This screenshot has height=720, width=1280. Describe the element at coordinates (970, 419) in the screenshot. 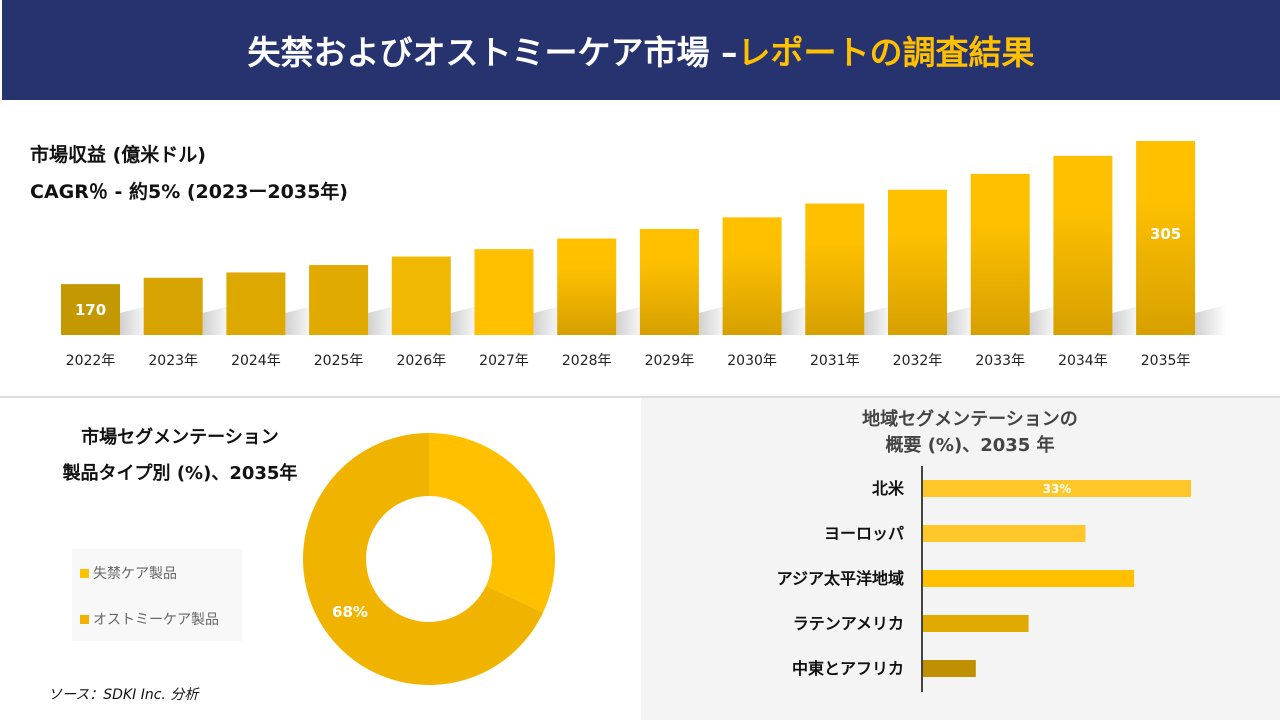

I see `region-title: 地域セグメンテーションの` at that location.